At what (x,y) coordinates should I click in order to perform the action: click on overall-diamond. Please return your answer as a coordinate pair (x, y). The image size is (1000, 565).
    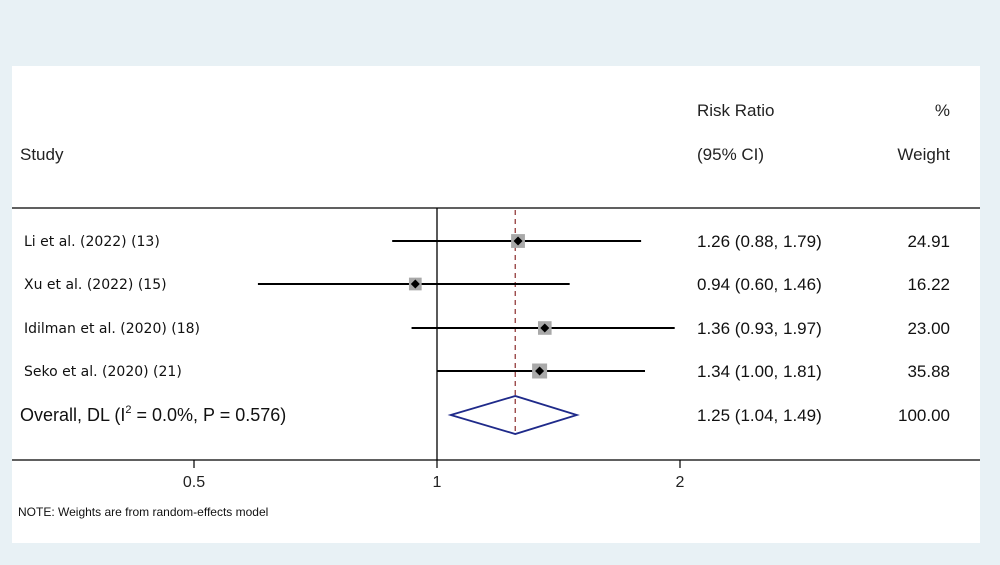
    Looking at the image, I should click on (513, 415).